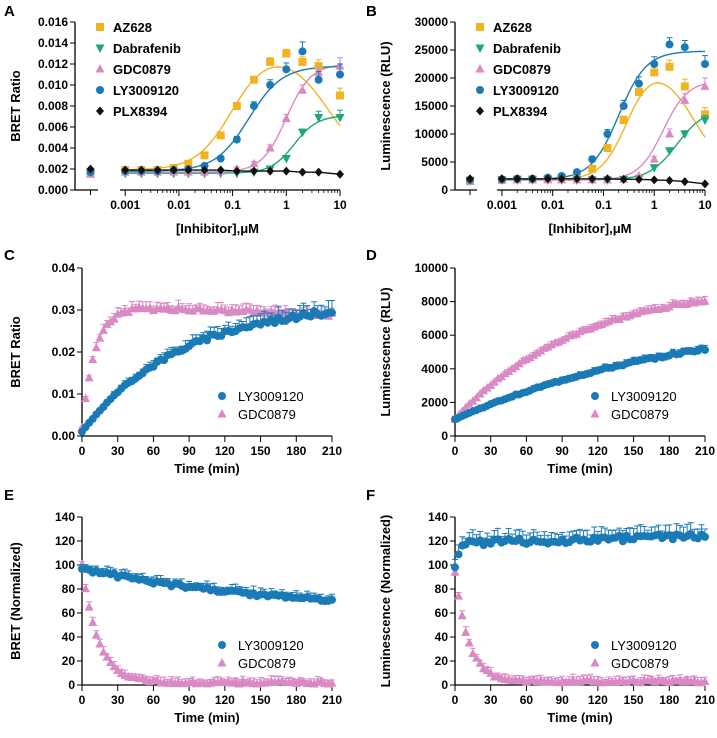 The width and height of the screenshot is (717, 738). I want to click on y-tick-label: 80, so click(442, 589).